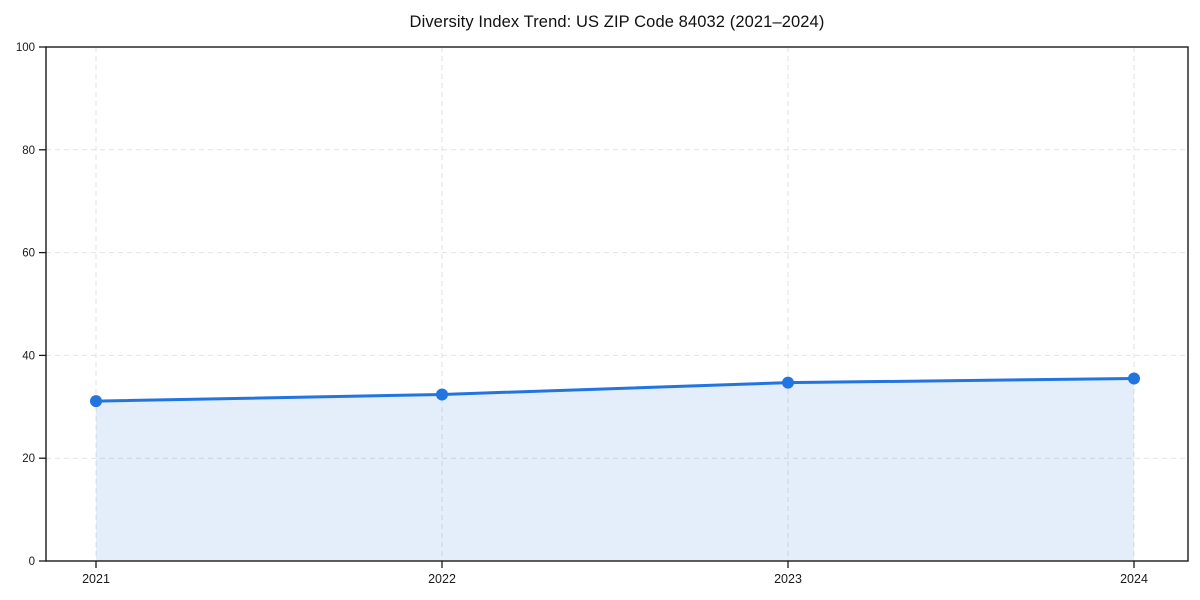  I want to click on x-axis-tick-label: 2024, so click(1134, 579).